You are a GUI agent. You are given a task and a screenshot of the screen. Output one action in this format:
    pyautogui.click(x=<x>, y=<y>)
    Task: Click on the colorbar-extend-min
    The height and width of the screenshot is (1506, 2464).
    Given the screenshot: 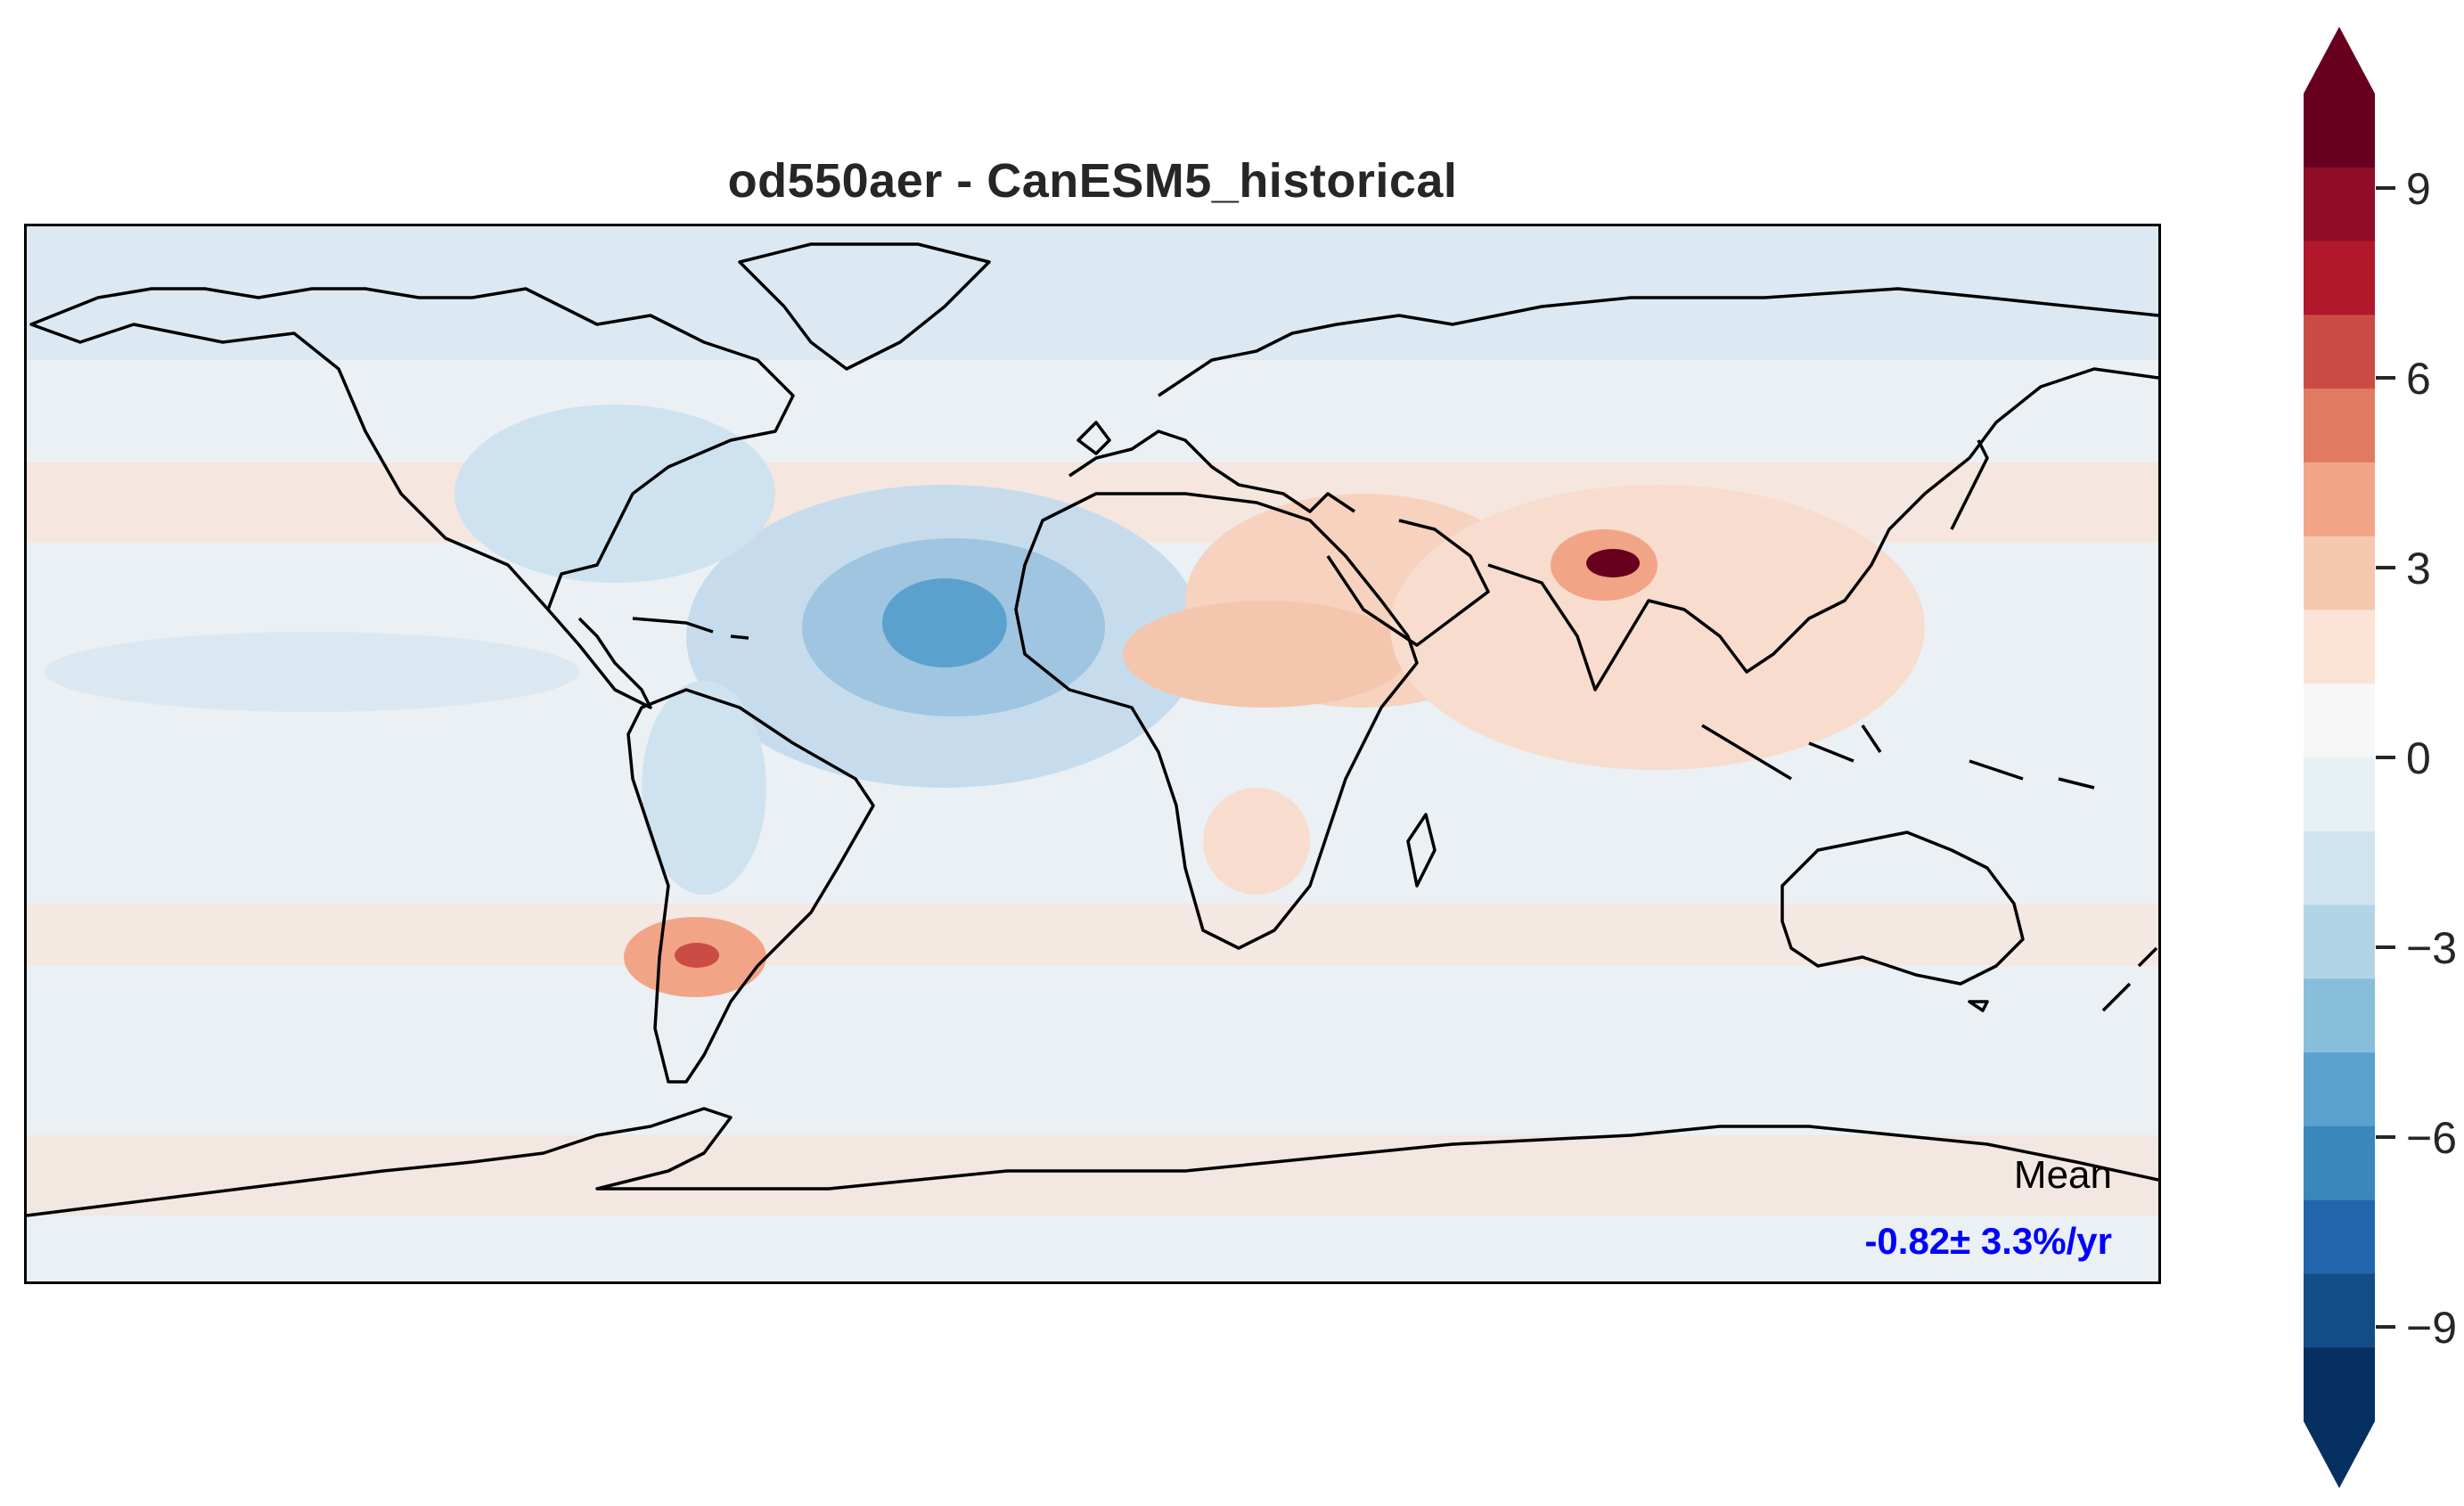 What is the action you would take?
    pyautogui.click(x=2339, y=1454)
    